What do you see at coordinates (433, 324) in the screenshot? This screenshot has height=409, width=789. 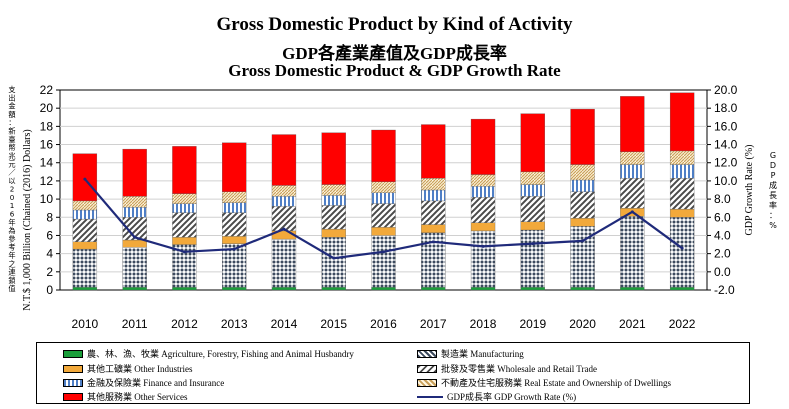 I see `x-tick-label: 2017` at bounding box center [433, 324].